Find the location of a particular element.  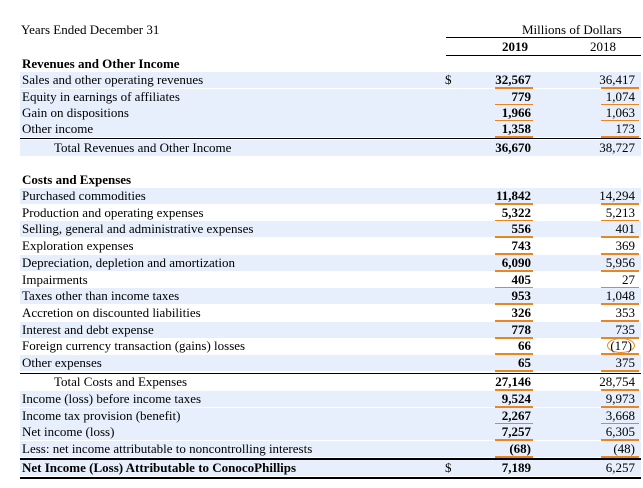

value-2018: (17) is located at coordinates (621, 346).